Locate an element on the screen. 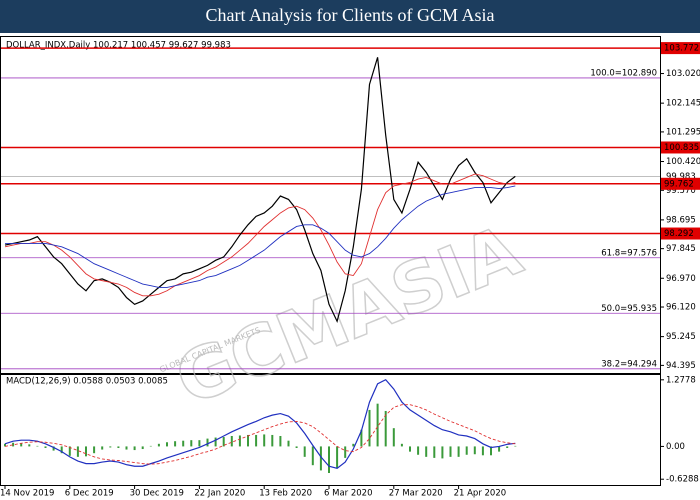  y-tick-label: 100.420 is located at coordinates (683, 162).